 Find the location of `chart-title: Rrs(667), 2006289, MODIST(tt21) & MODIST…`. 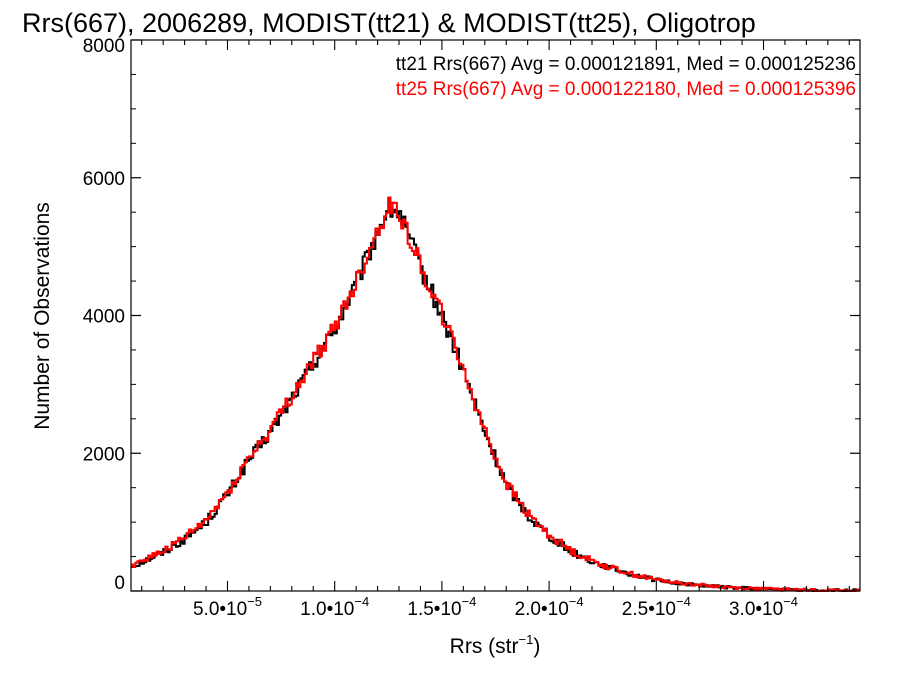

chart-title: Rrs(667), 2006289, MODIST(tt21) & MODIST… is located at coordinates (389, 23).